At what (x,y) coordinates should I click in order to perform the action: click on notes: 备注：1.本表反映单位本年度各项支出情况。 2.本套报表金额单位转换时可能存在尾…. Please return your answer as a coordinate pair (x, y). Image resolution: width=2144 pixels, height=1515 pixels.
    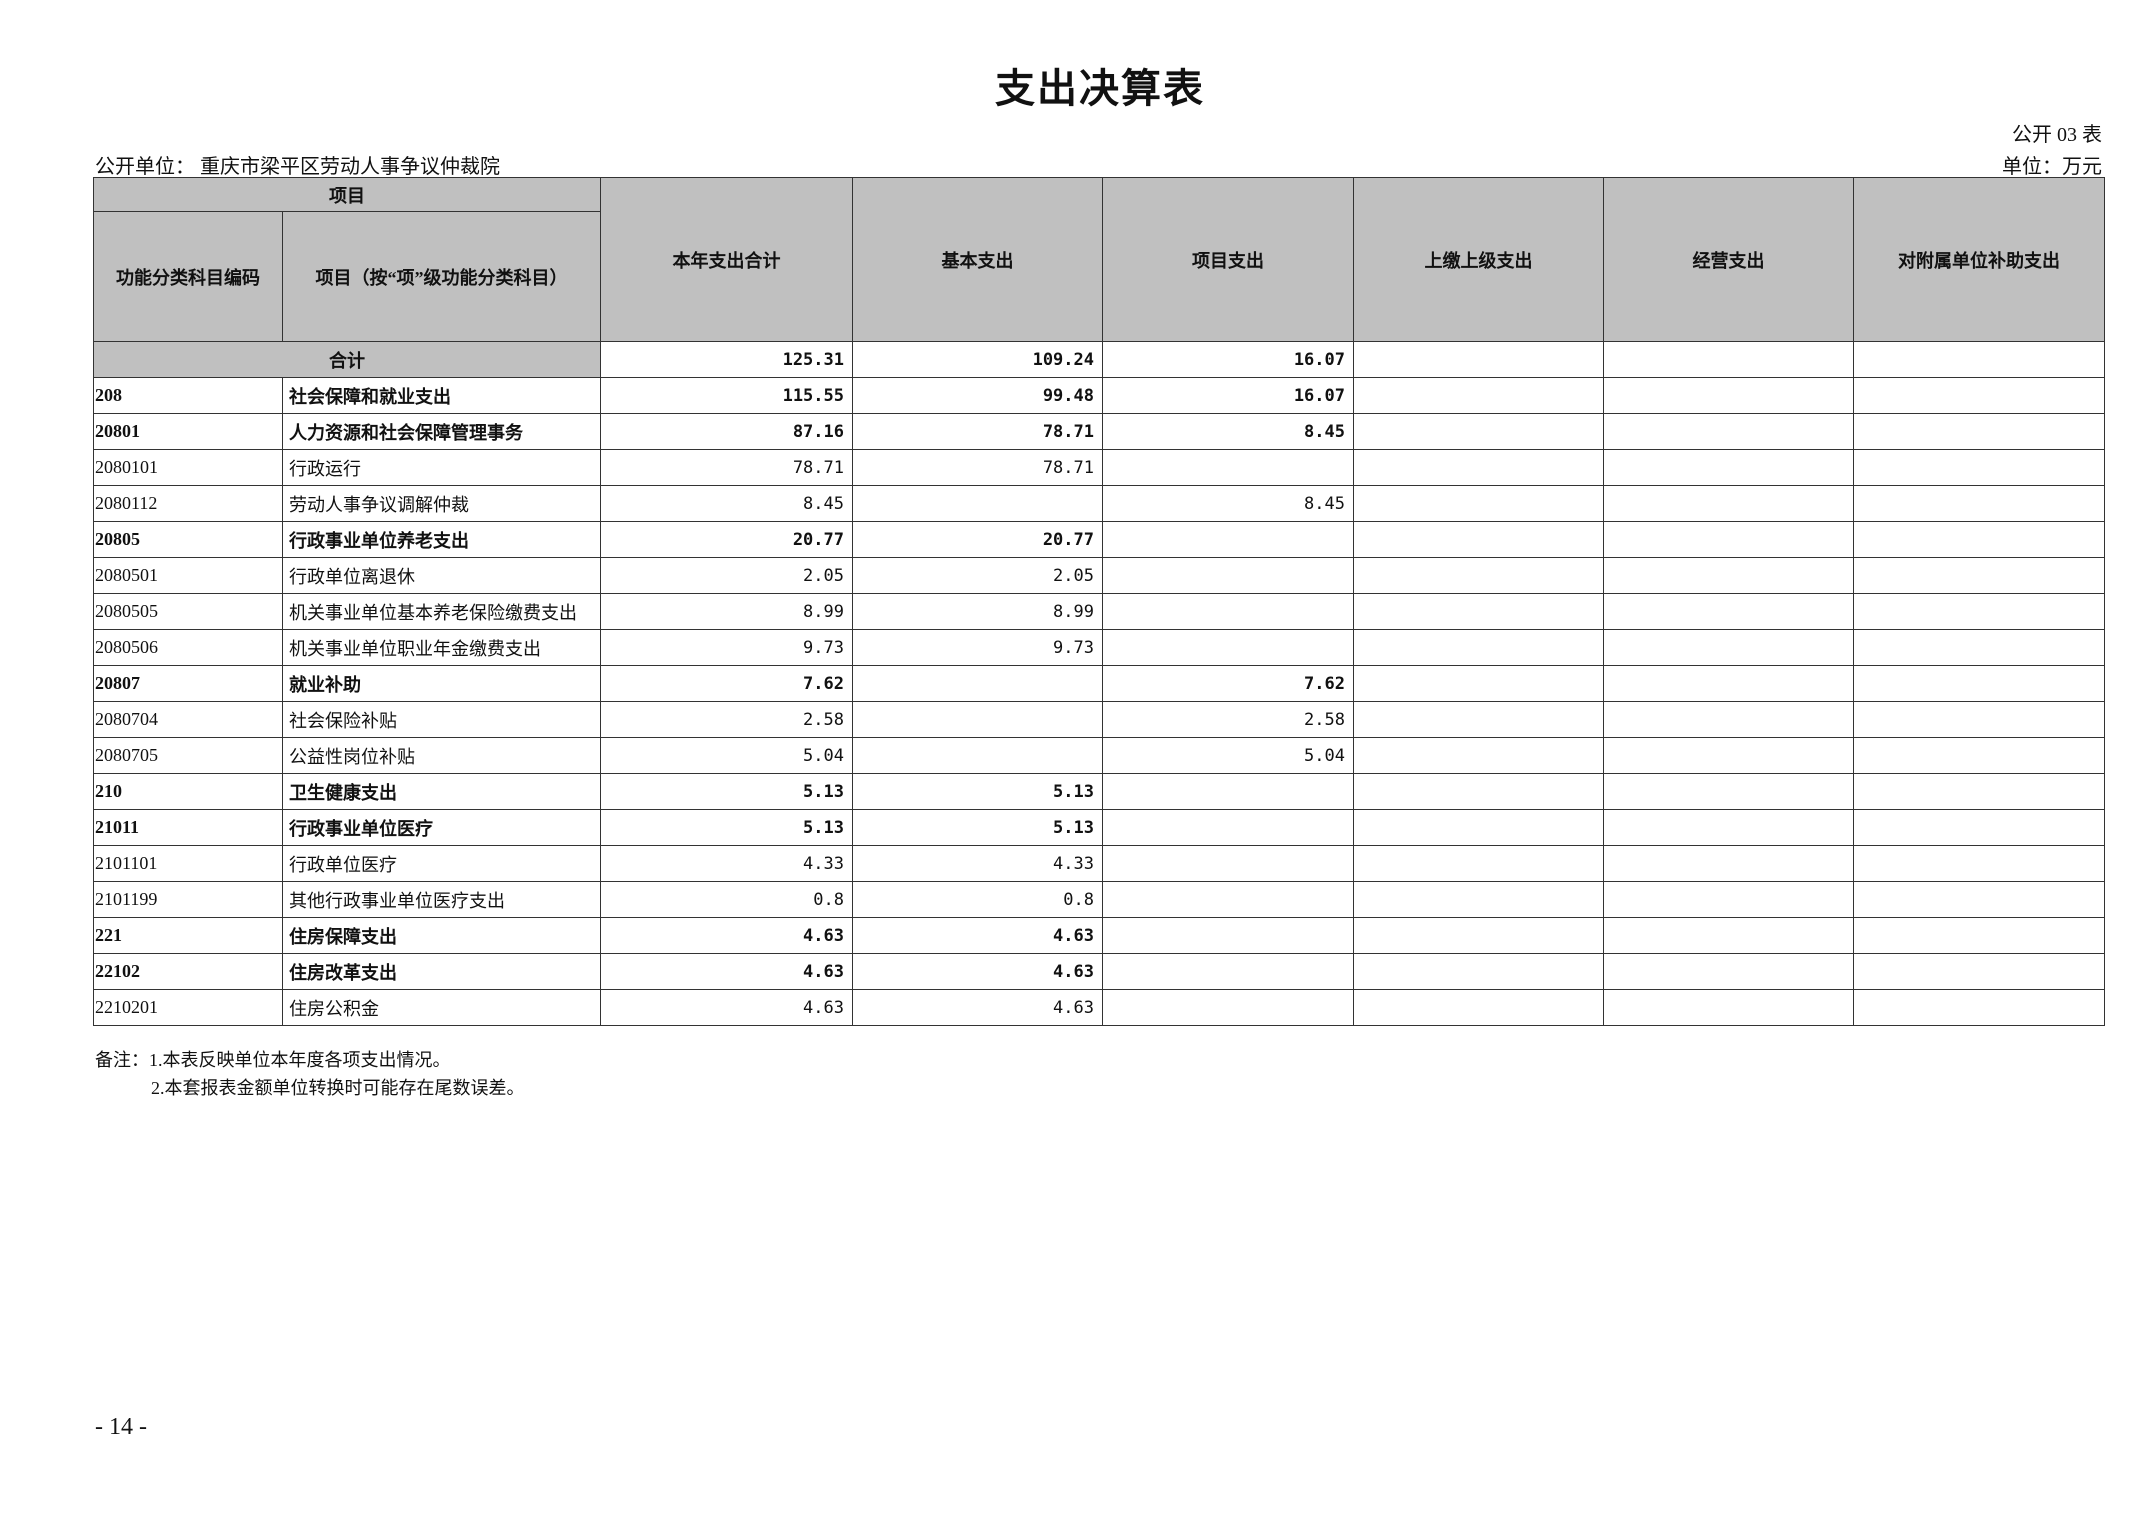
    Looking at the image, I should click on (310, 1074).